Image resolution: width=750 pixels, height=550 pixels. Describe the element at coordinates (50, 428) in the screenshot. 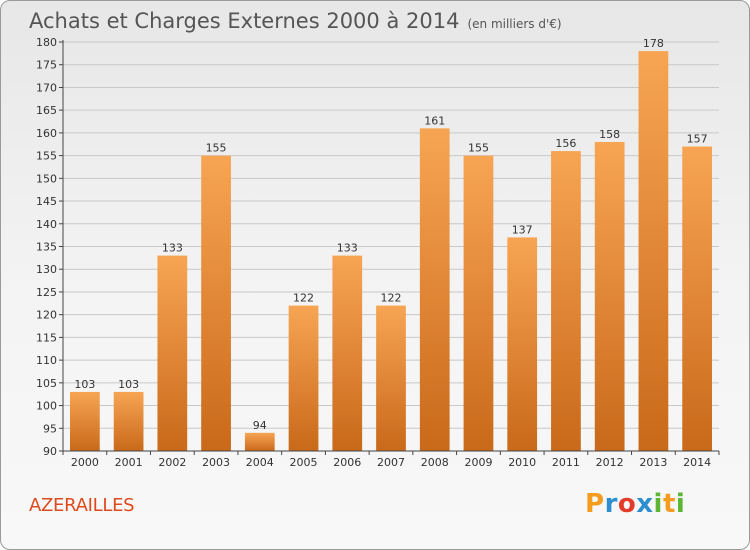

I see `y-tick-label: 95` at that location.